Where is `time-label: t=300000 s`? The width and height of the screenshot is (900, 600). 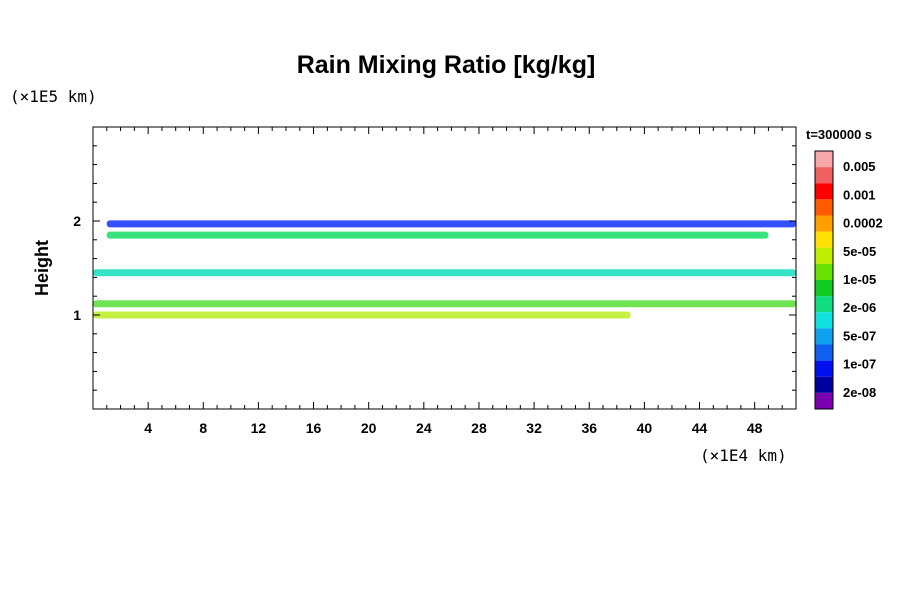 time-label: t=300000 s is located at coordinates (839, 134).